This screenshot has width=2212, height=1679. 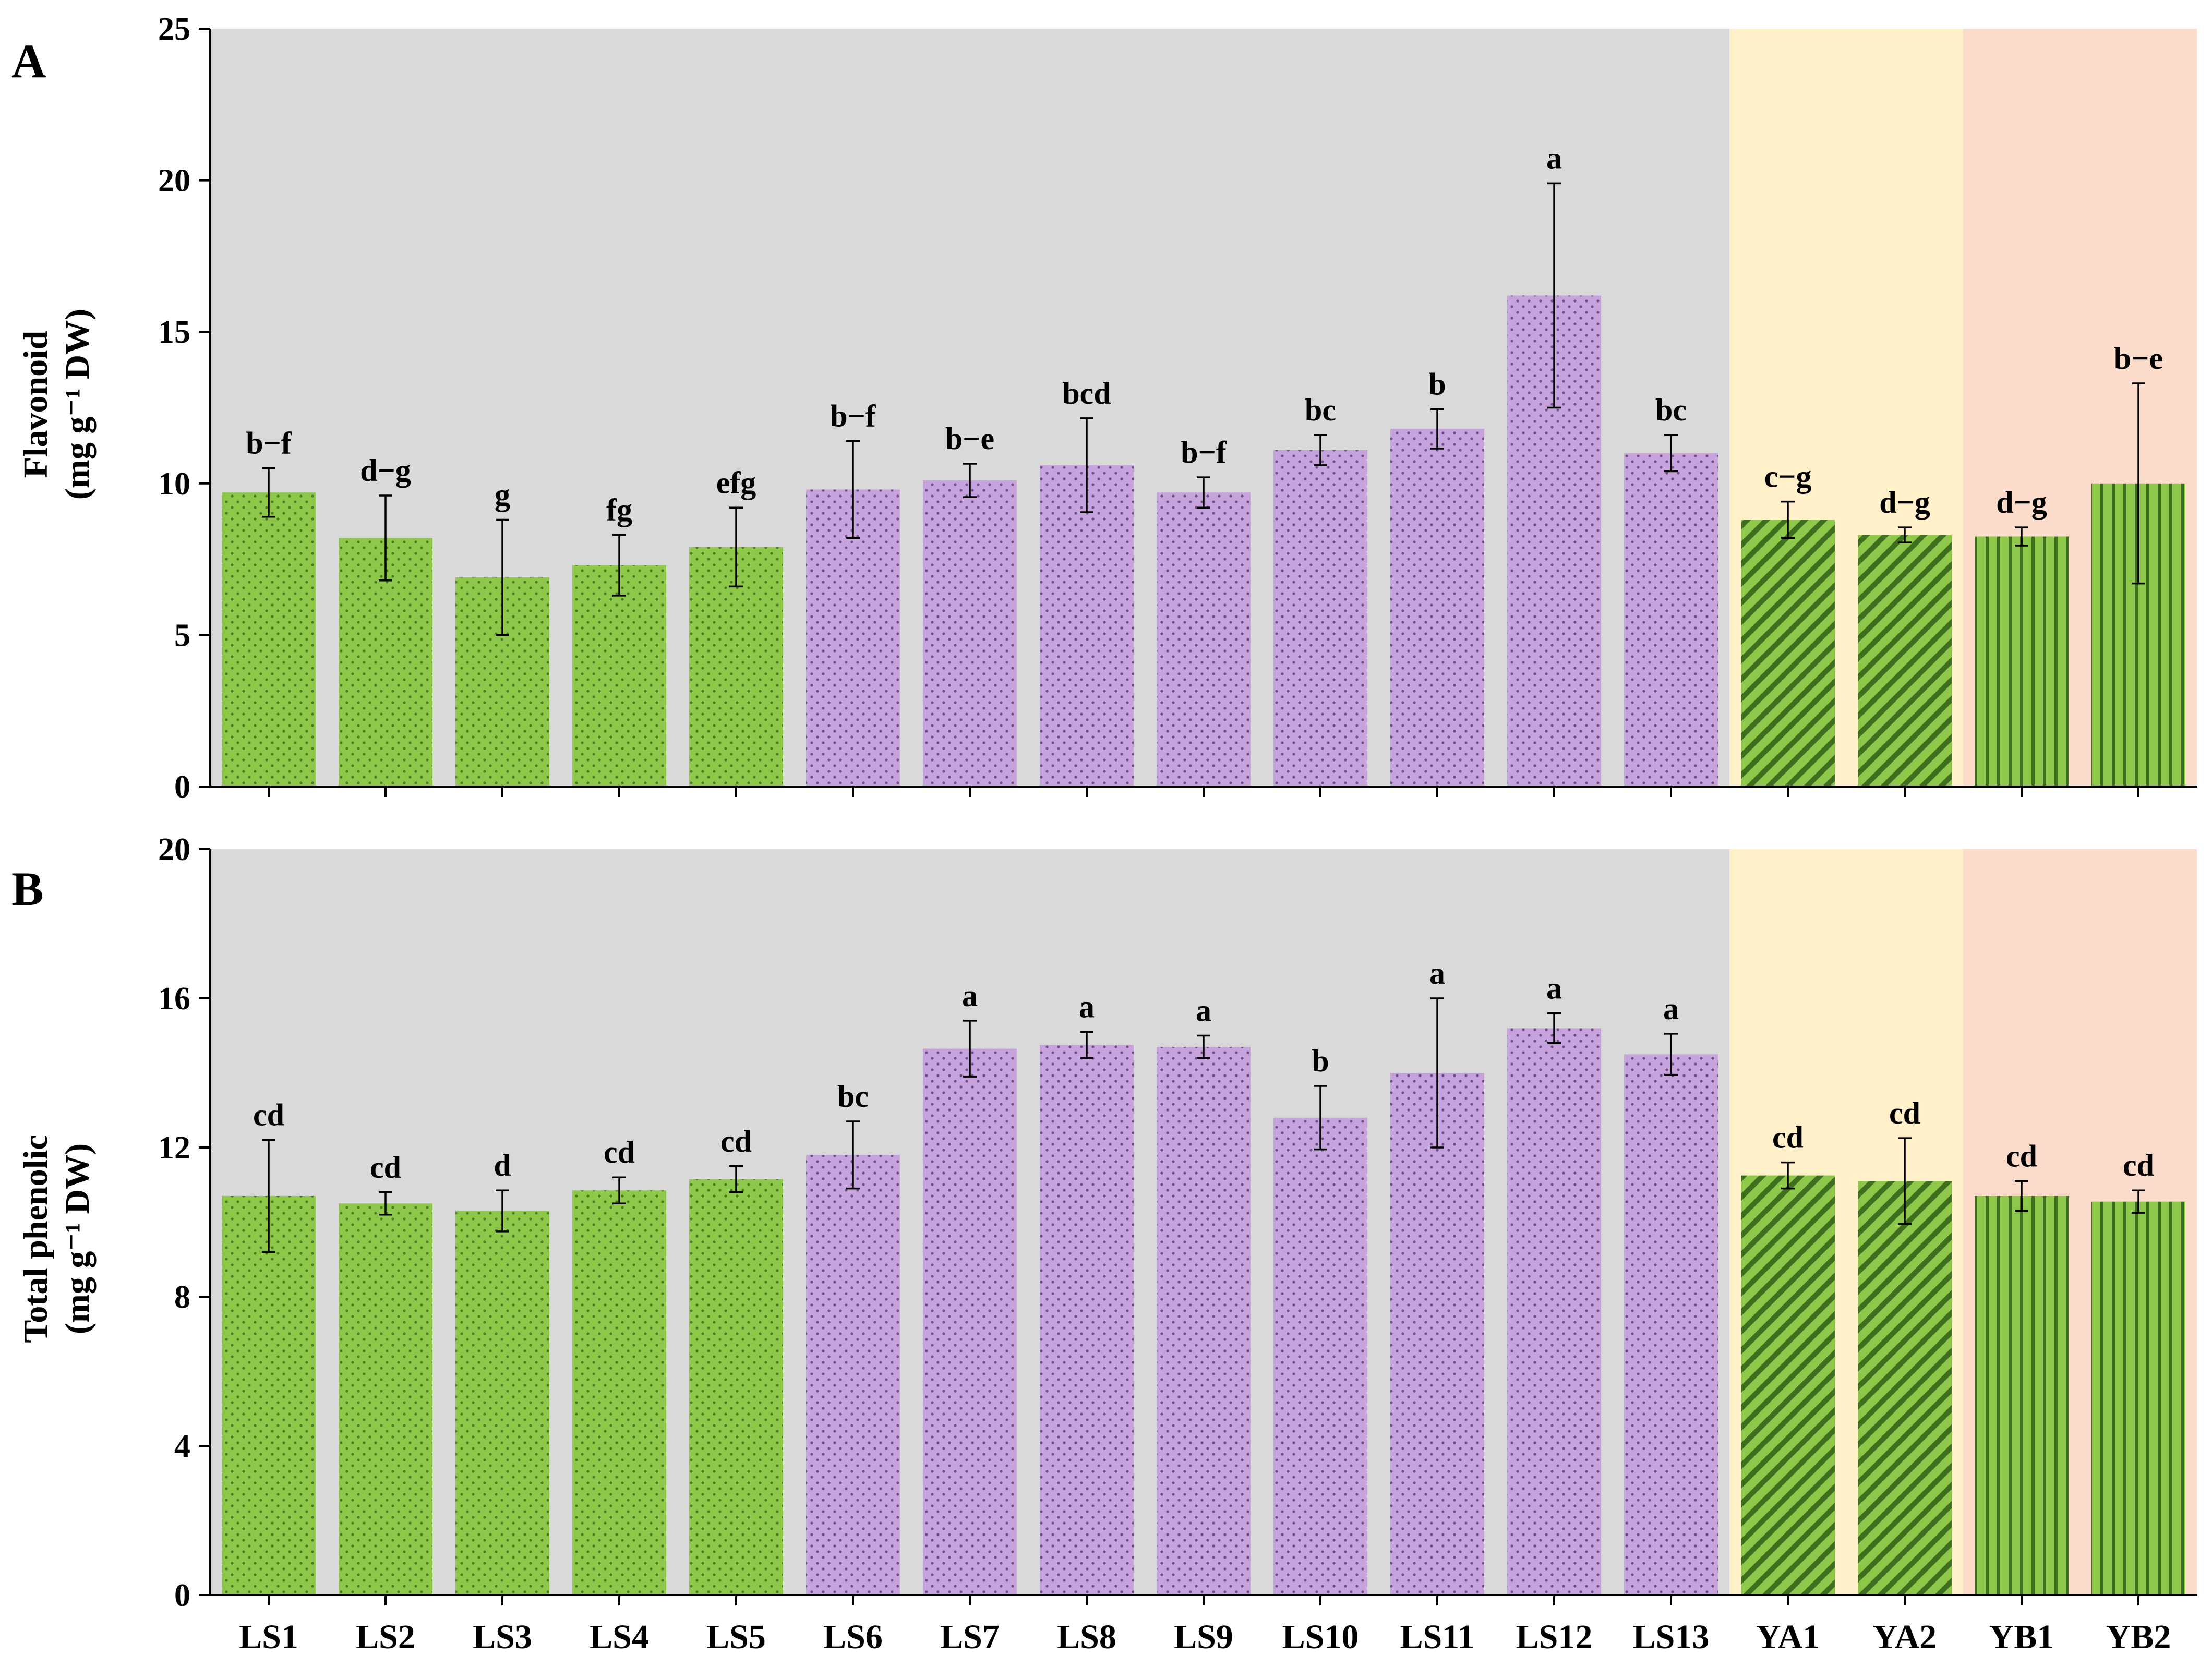 What do you see at coordinates (1204, 1011) in the screenshot?
I see `significance-ls9: a` at bounding box center [1204, 1011].